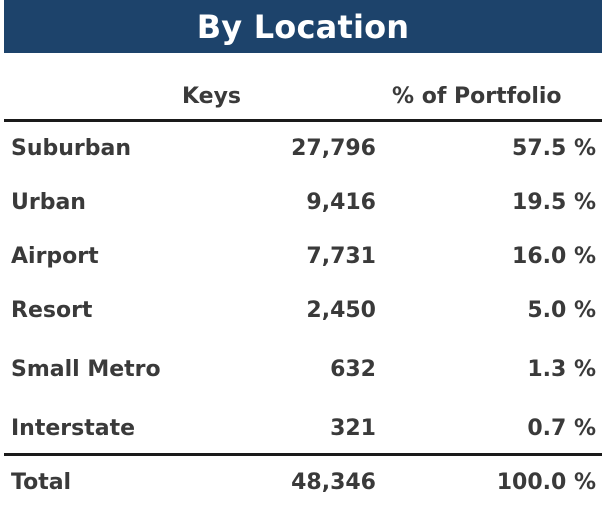 This screenshot has width=602, height=510. I want to click on row-portfolio: 0.7 %, so click(561, 428).